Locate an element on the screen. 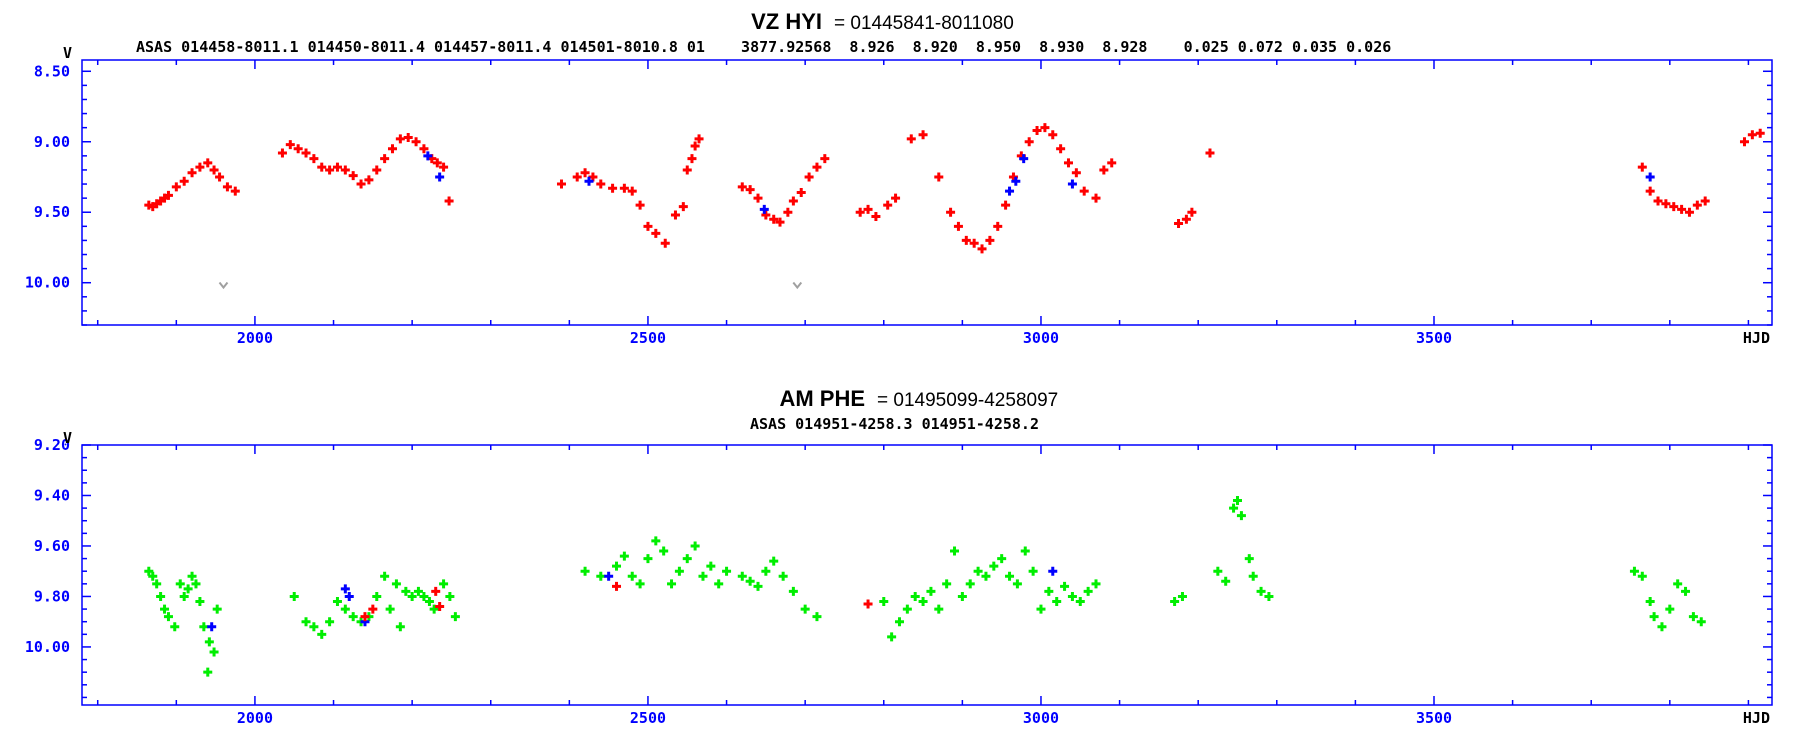  data-point-upper-limit is located at coordinates (223, 285).